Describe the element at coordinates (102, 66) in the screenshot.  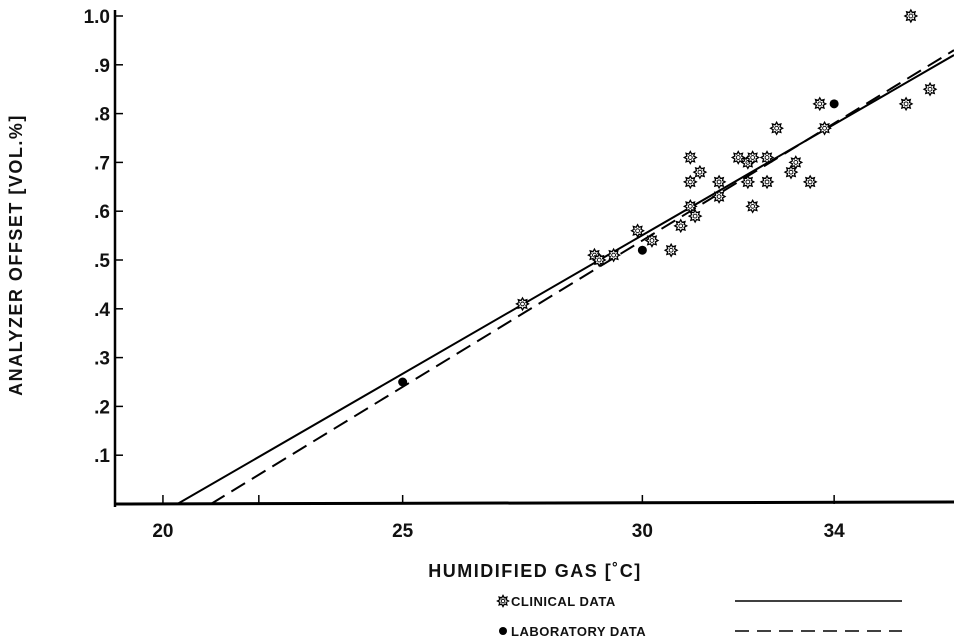
I see `y-tick-label: .9` at that location.